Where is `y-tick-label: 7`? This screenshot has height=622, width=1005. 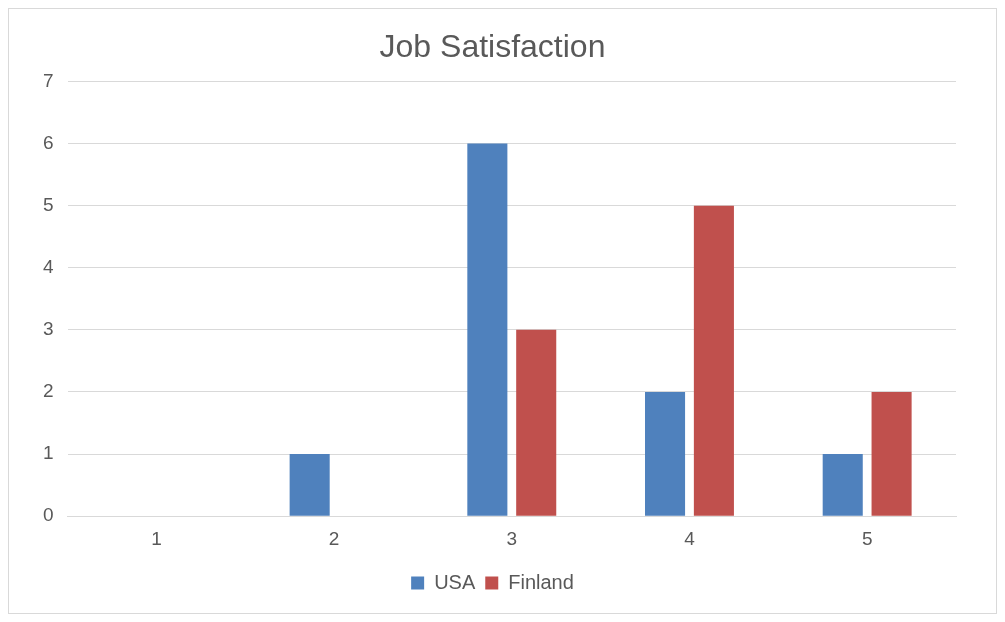 y-tick-label: 7 is located at coordinates (48, 80).